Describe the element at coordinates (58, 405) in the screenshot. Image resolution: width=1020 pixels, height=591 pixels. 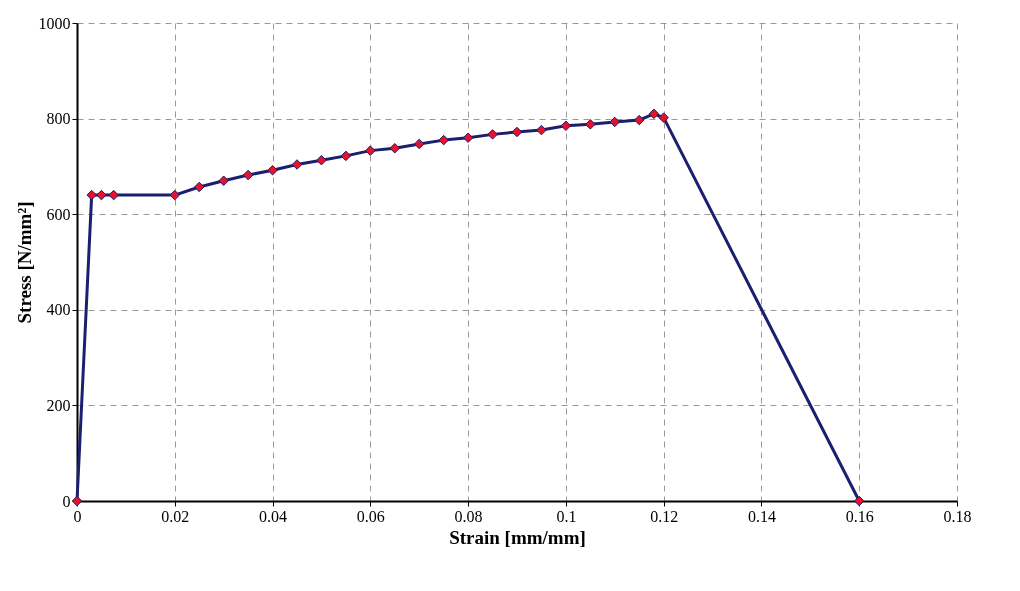
I see `y-tick-label: 200` at that location.